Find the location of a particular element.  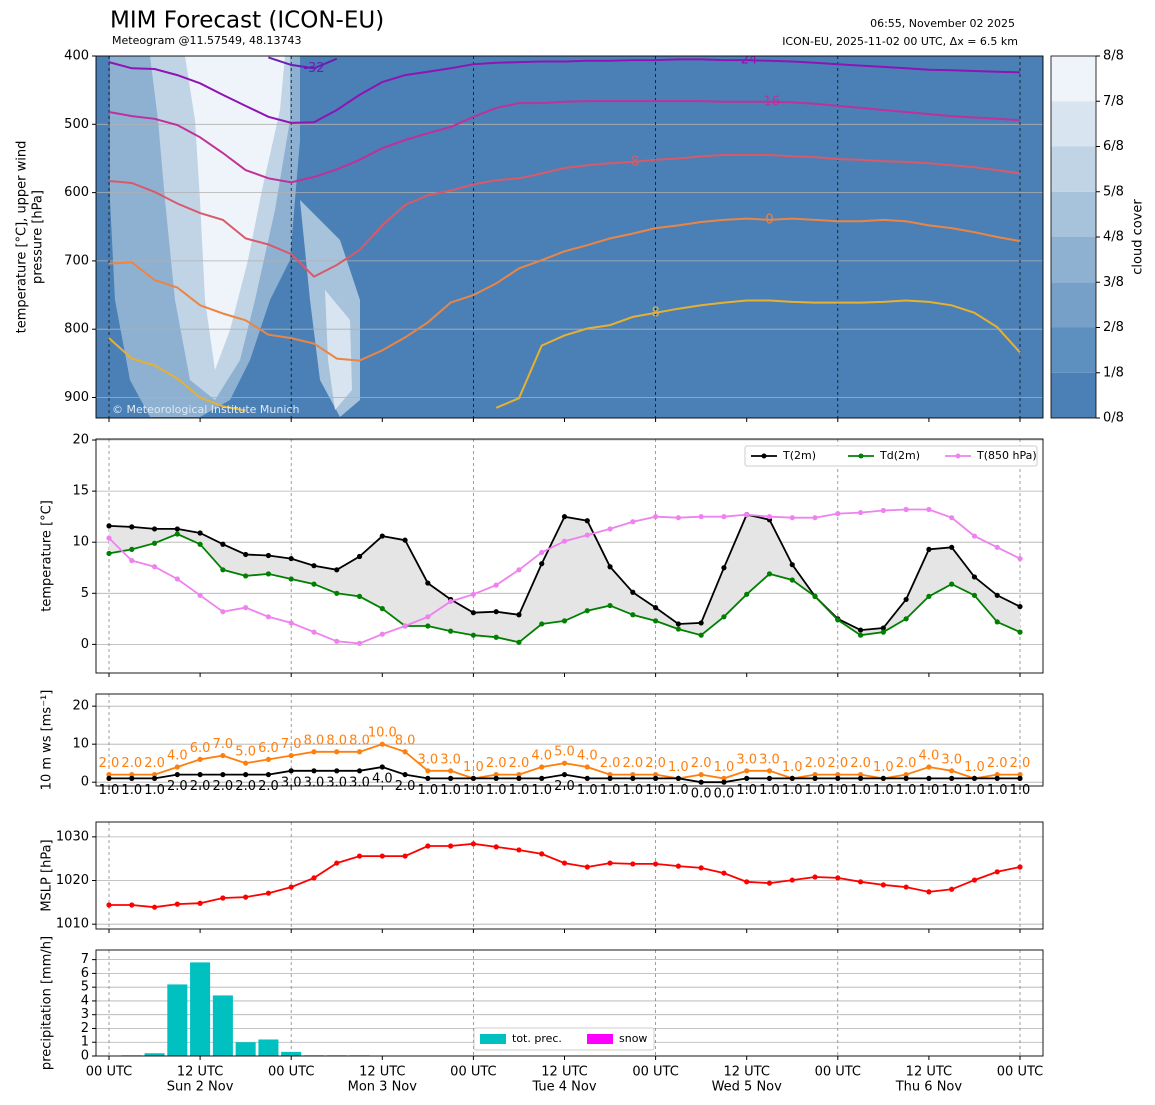

legend-box is located at coordinates (564, 1039).